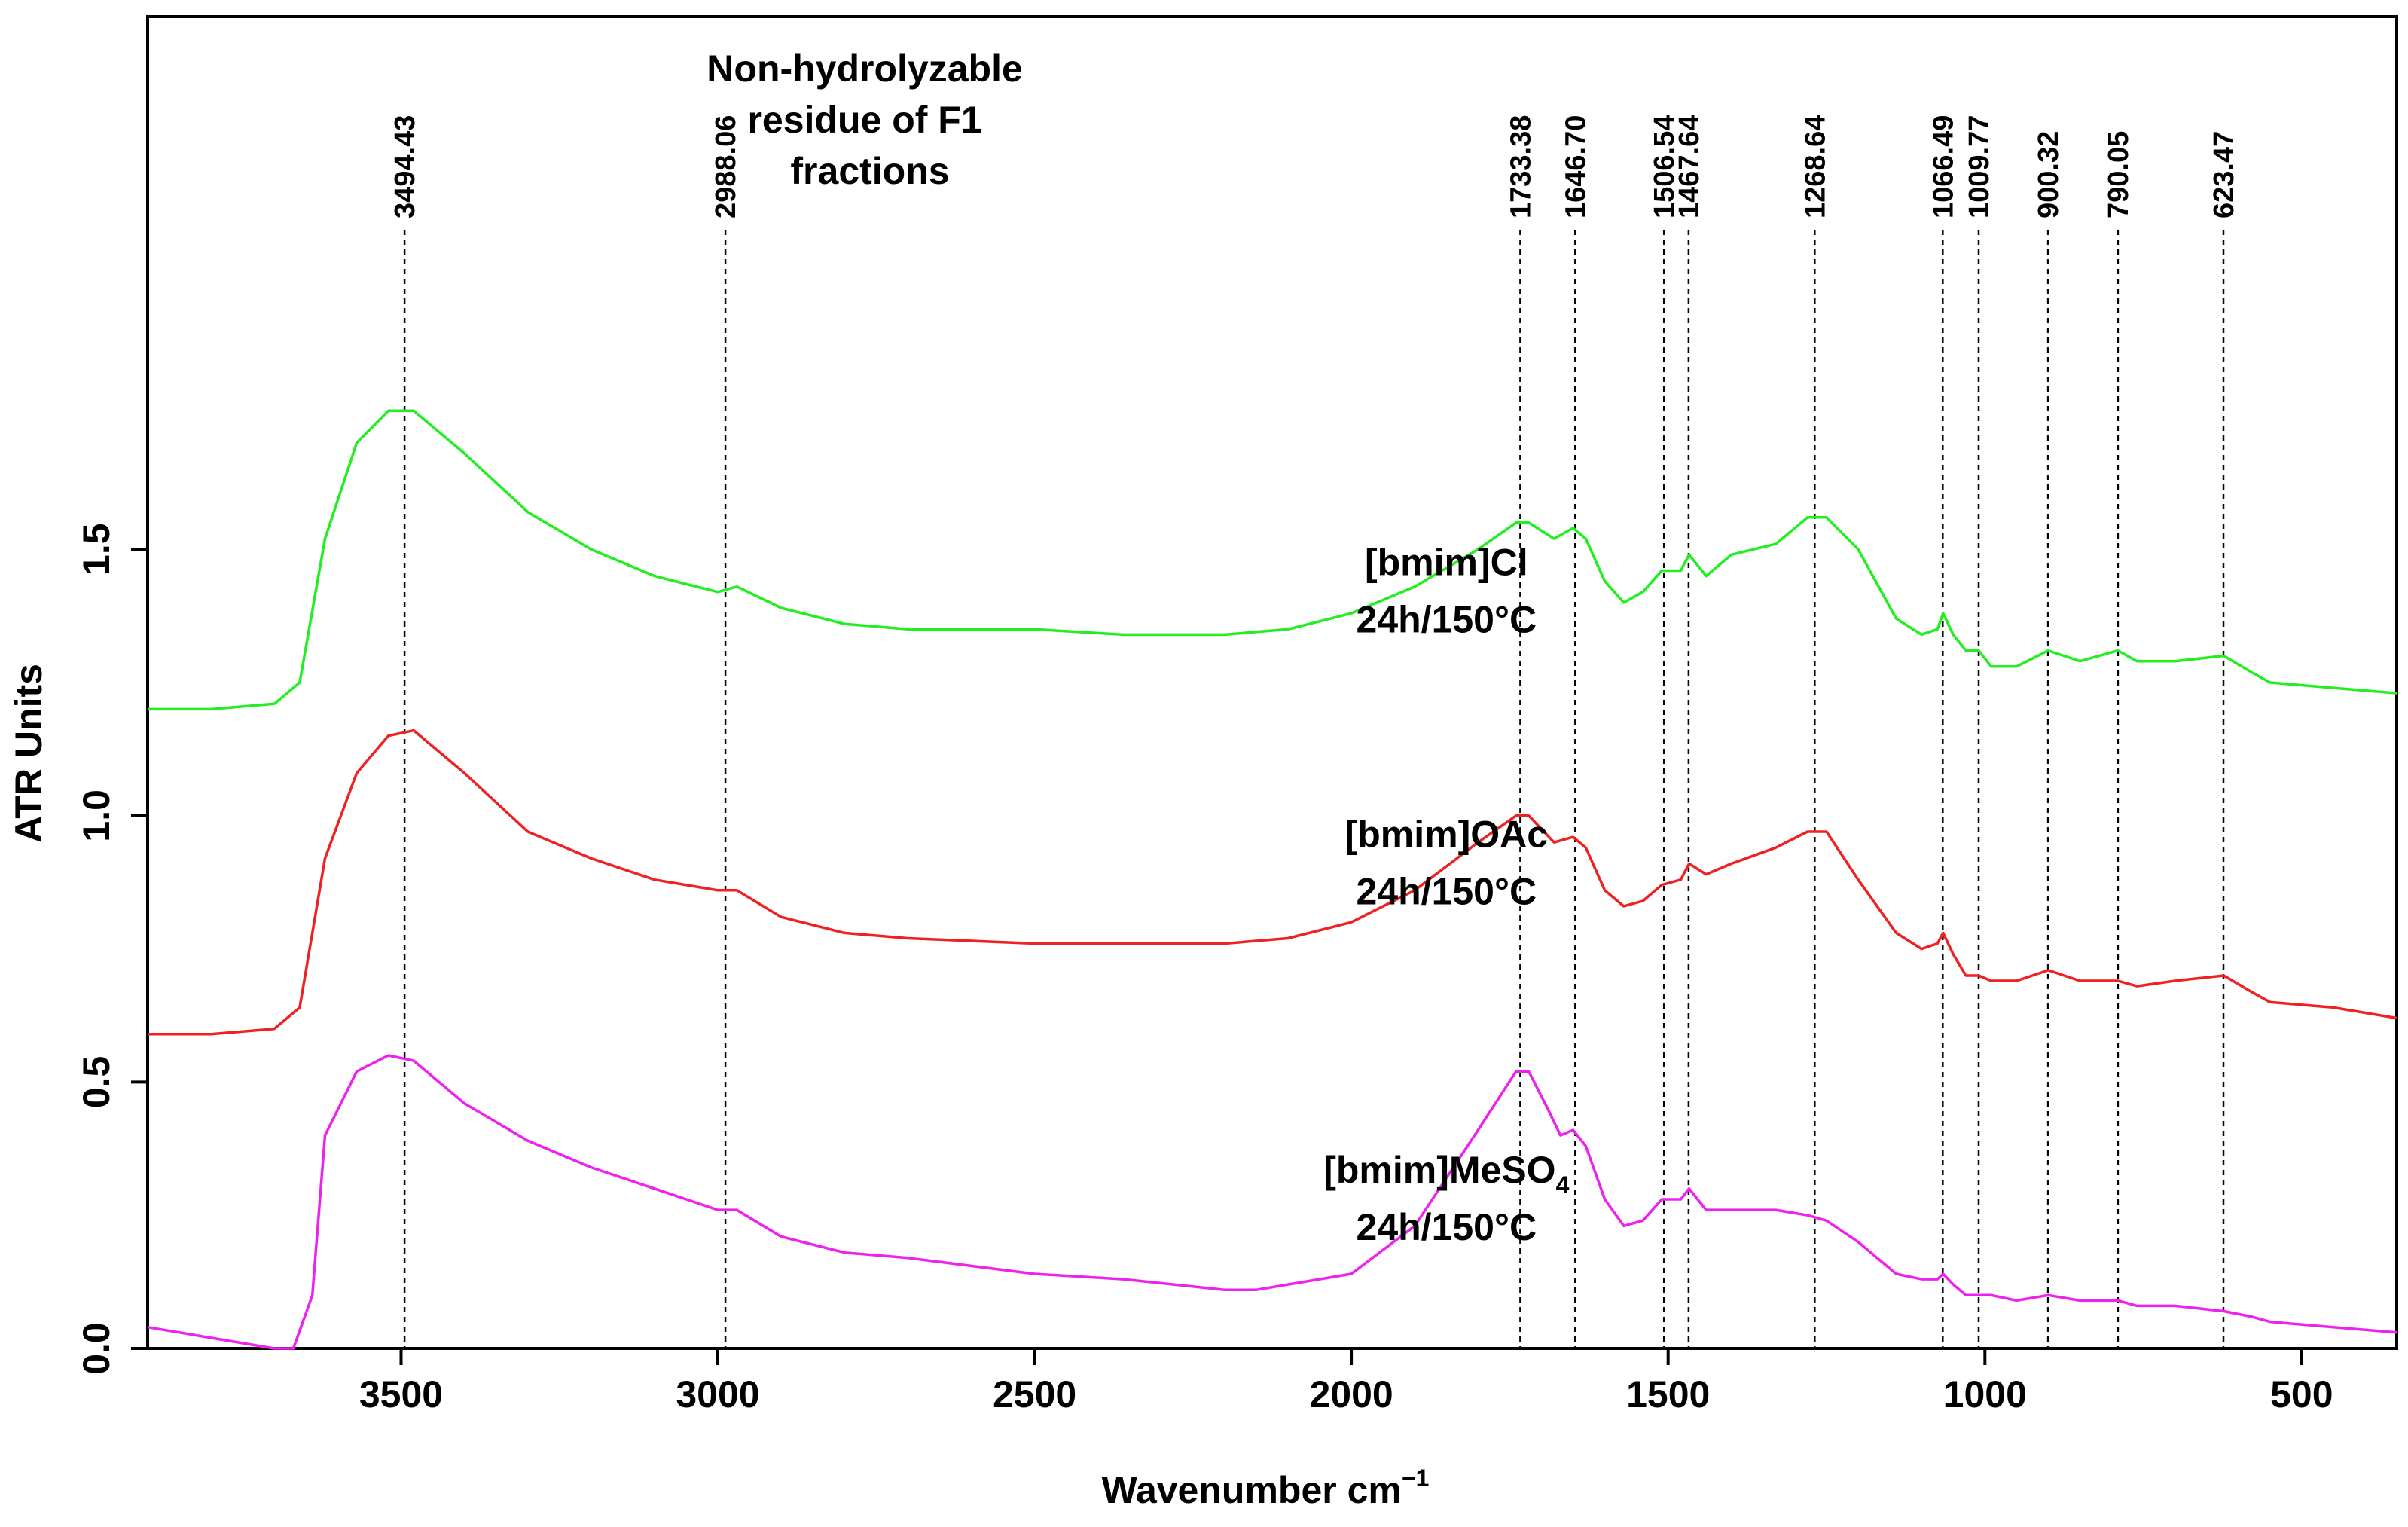 The width and height of the screenshot is (2408, 1527). What do you see at coordinates (96, 1082) in the screenshot?
I see `y-tick-label-1: 0.5` at bounding box center [96, 1082].